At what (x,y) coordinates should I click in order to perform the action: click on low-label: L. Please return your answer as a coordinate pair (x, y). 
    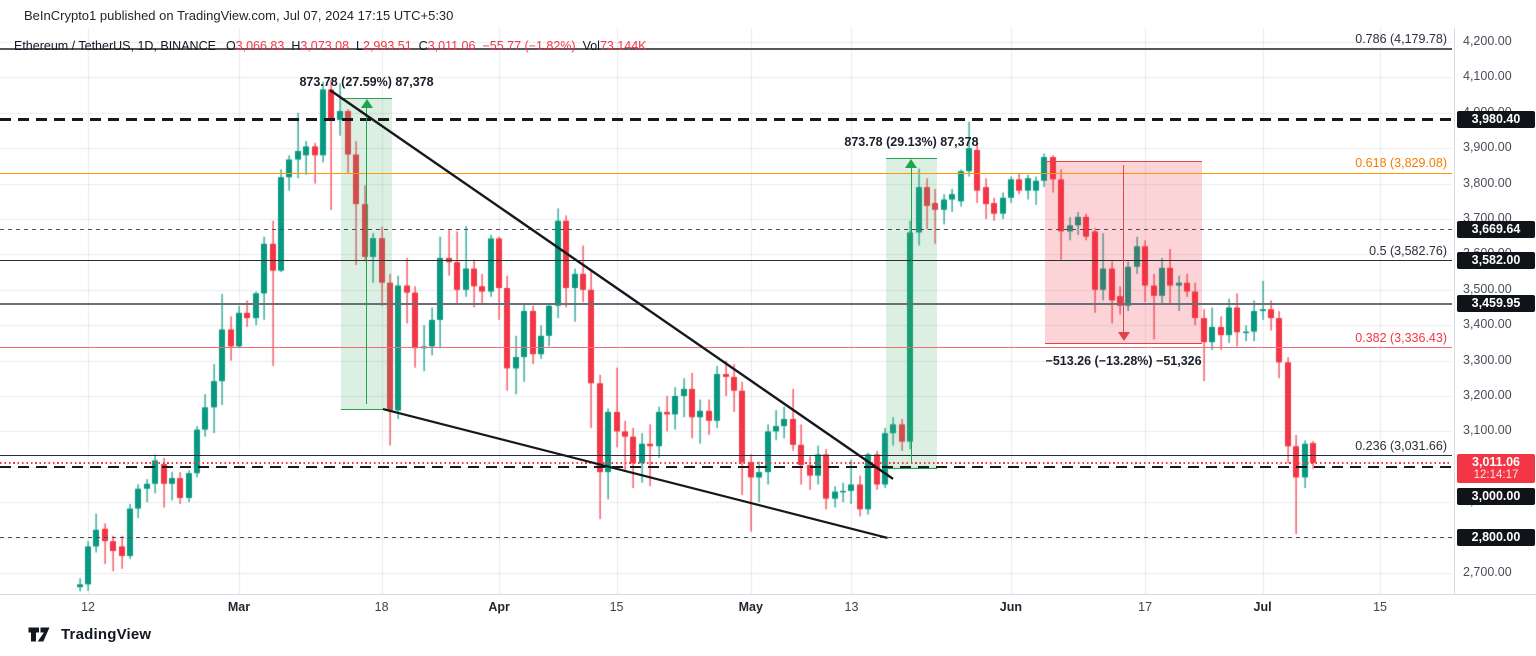
    Looking at the image, I should click on (359, 46).